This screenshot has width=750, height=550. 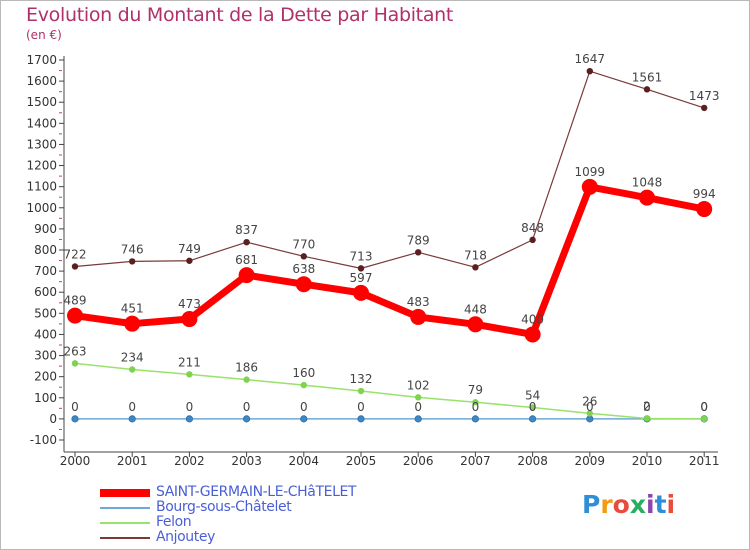 I want to click on chart-unit: (en €), so click(x=44, y=35).